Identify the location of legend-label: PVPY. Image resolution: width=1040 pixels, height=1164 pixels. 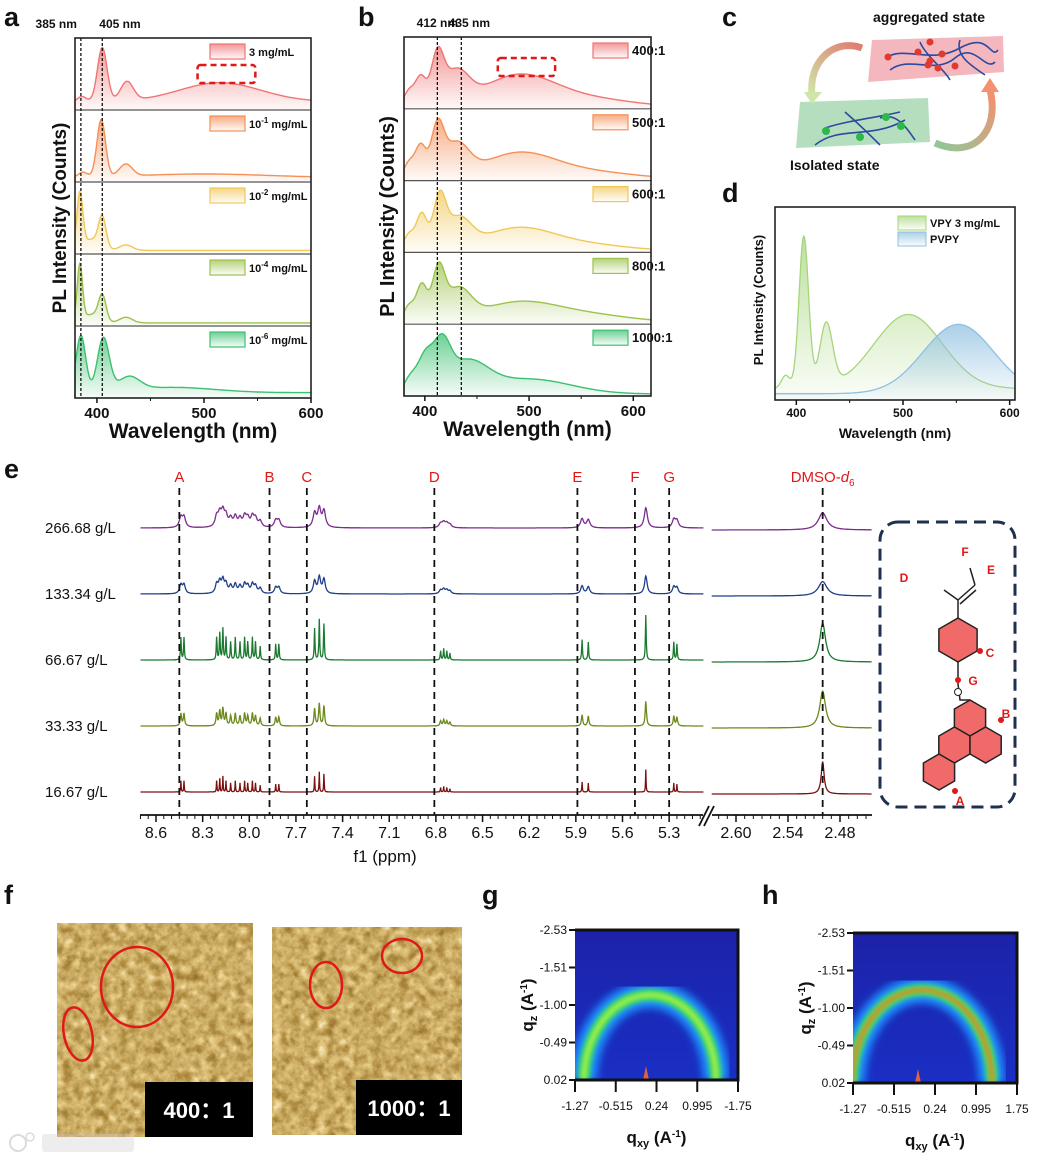
(945, 240).